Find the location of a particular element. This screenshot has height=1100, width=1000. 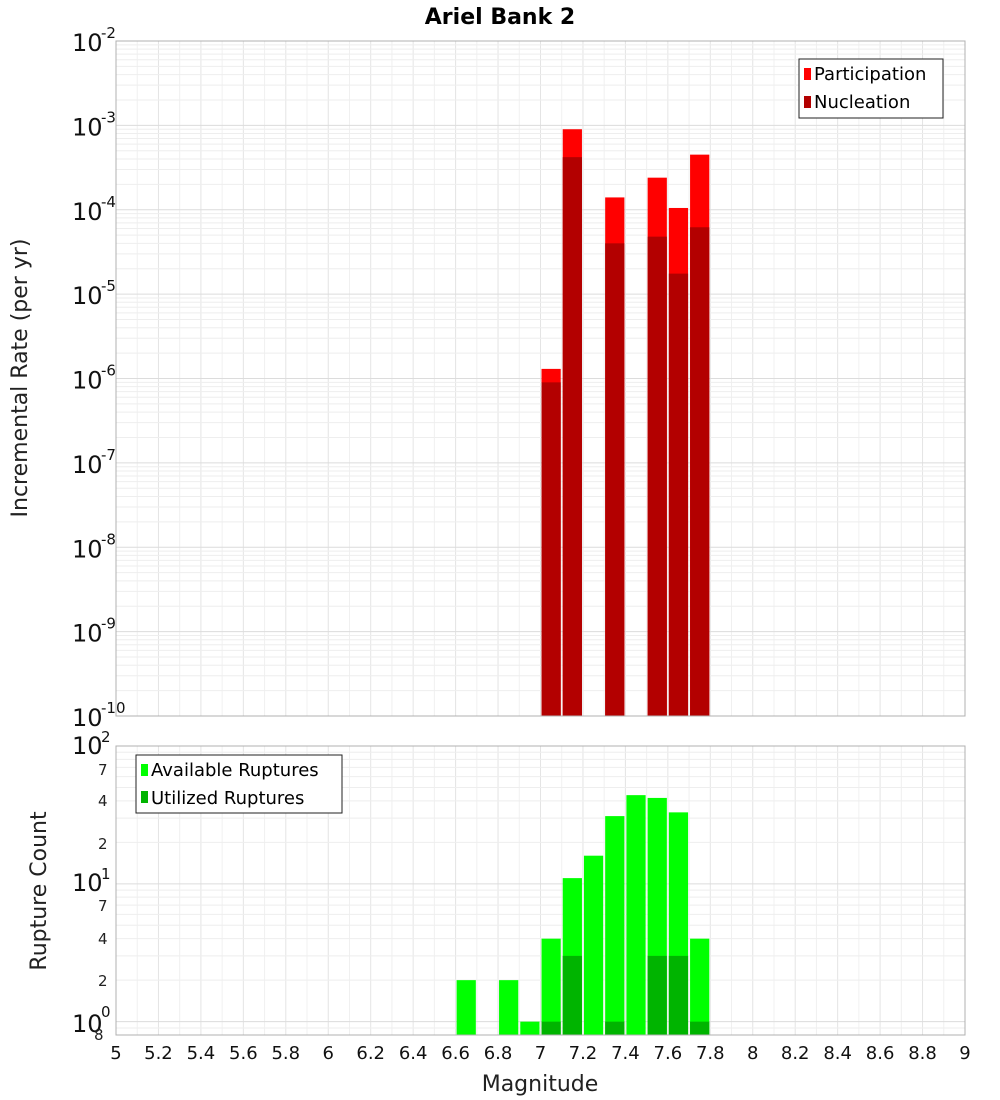

bottom-ytick-100-exp: 2 is located at coordinates (106, 737).